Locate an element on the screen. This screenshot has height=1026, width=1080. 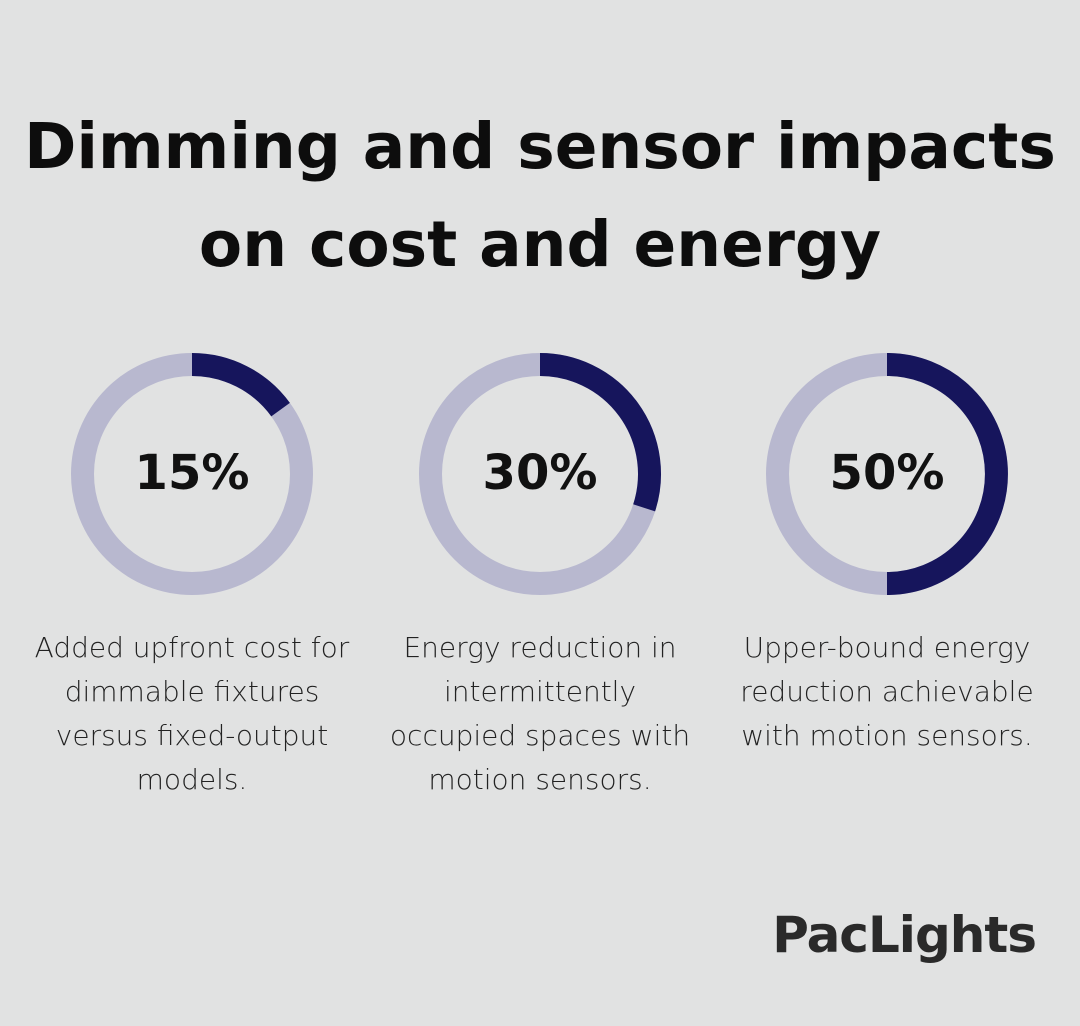
value-label: 50% is located at coordinates (887, 473).